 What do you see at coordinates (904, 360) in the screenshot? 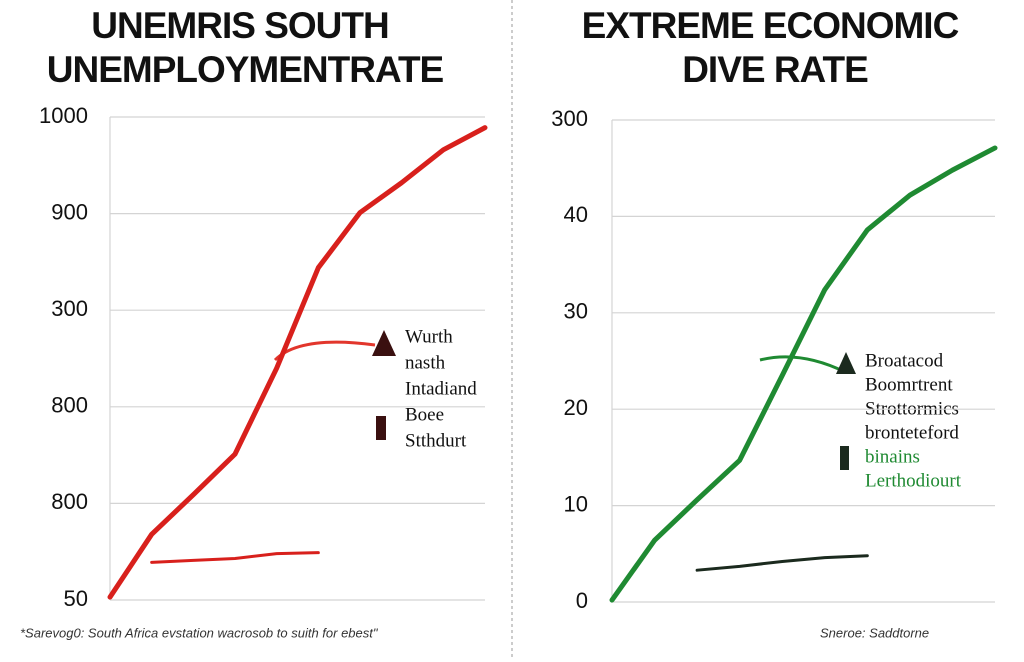
I see `annotation: Broatacod` at bounding box center [904, 360].